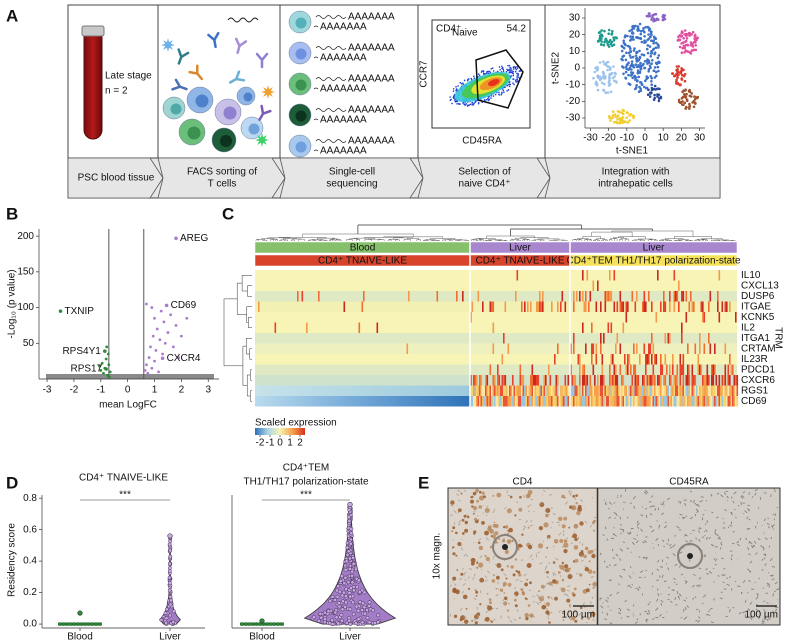 Image resolution: width=787 pixels, height=642 pixels. I want to click on gene-point, so click(108, 354).